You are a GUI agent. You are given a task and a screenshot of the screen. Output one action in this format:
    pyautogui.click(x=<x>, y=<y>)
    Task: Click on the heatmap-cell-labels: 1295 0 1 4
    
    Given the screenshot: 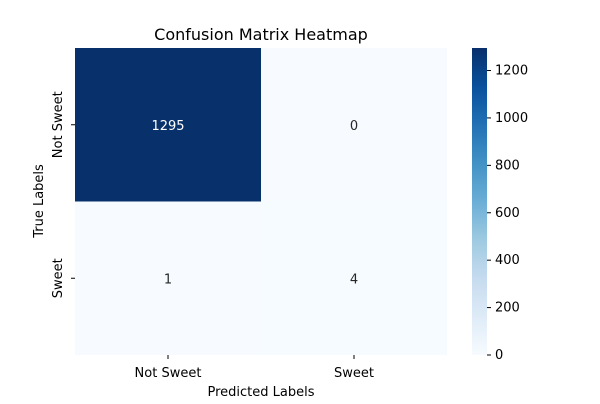 What is the action you would take?
    pyautogui.click(x=254, y=203)
    